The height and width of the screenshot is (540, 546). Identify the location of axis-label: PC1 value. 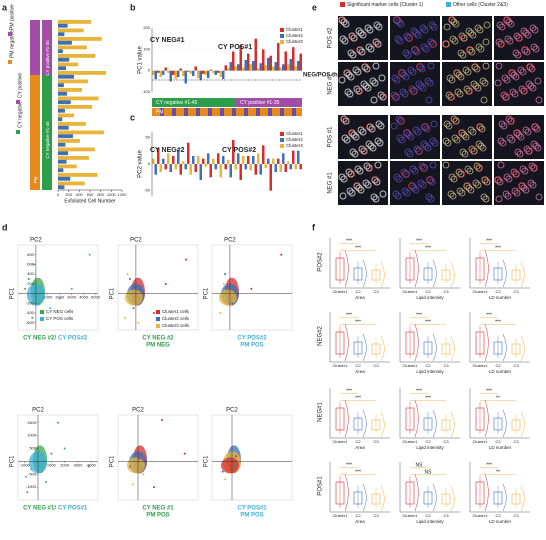
(141, 59).